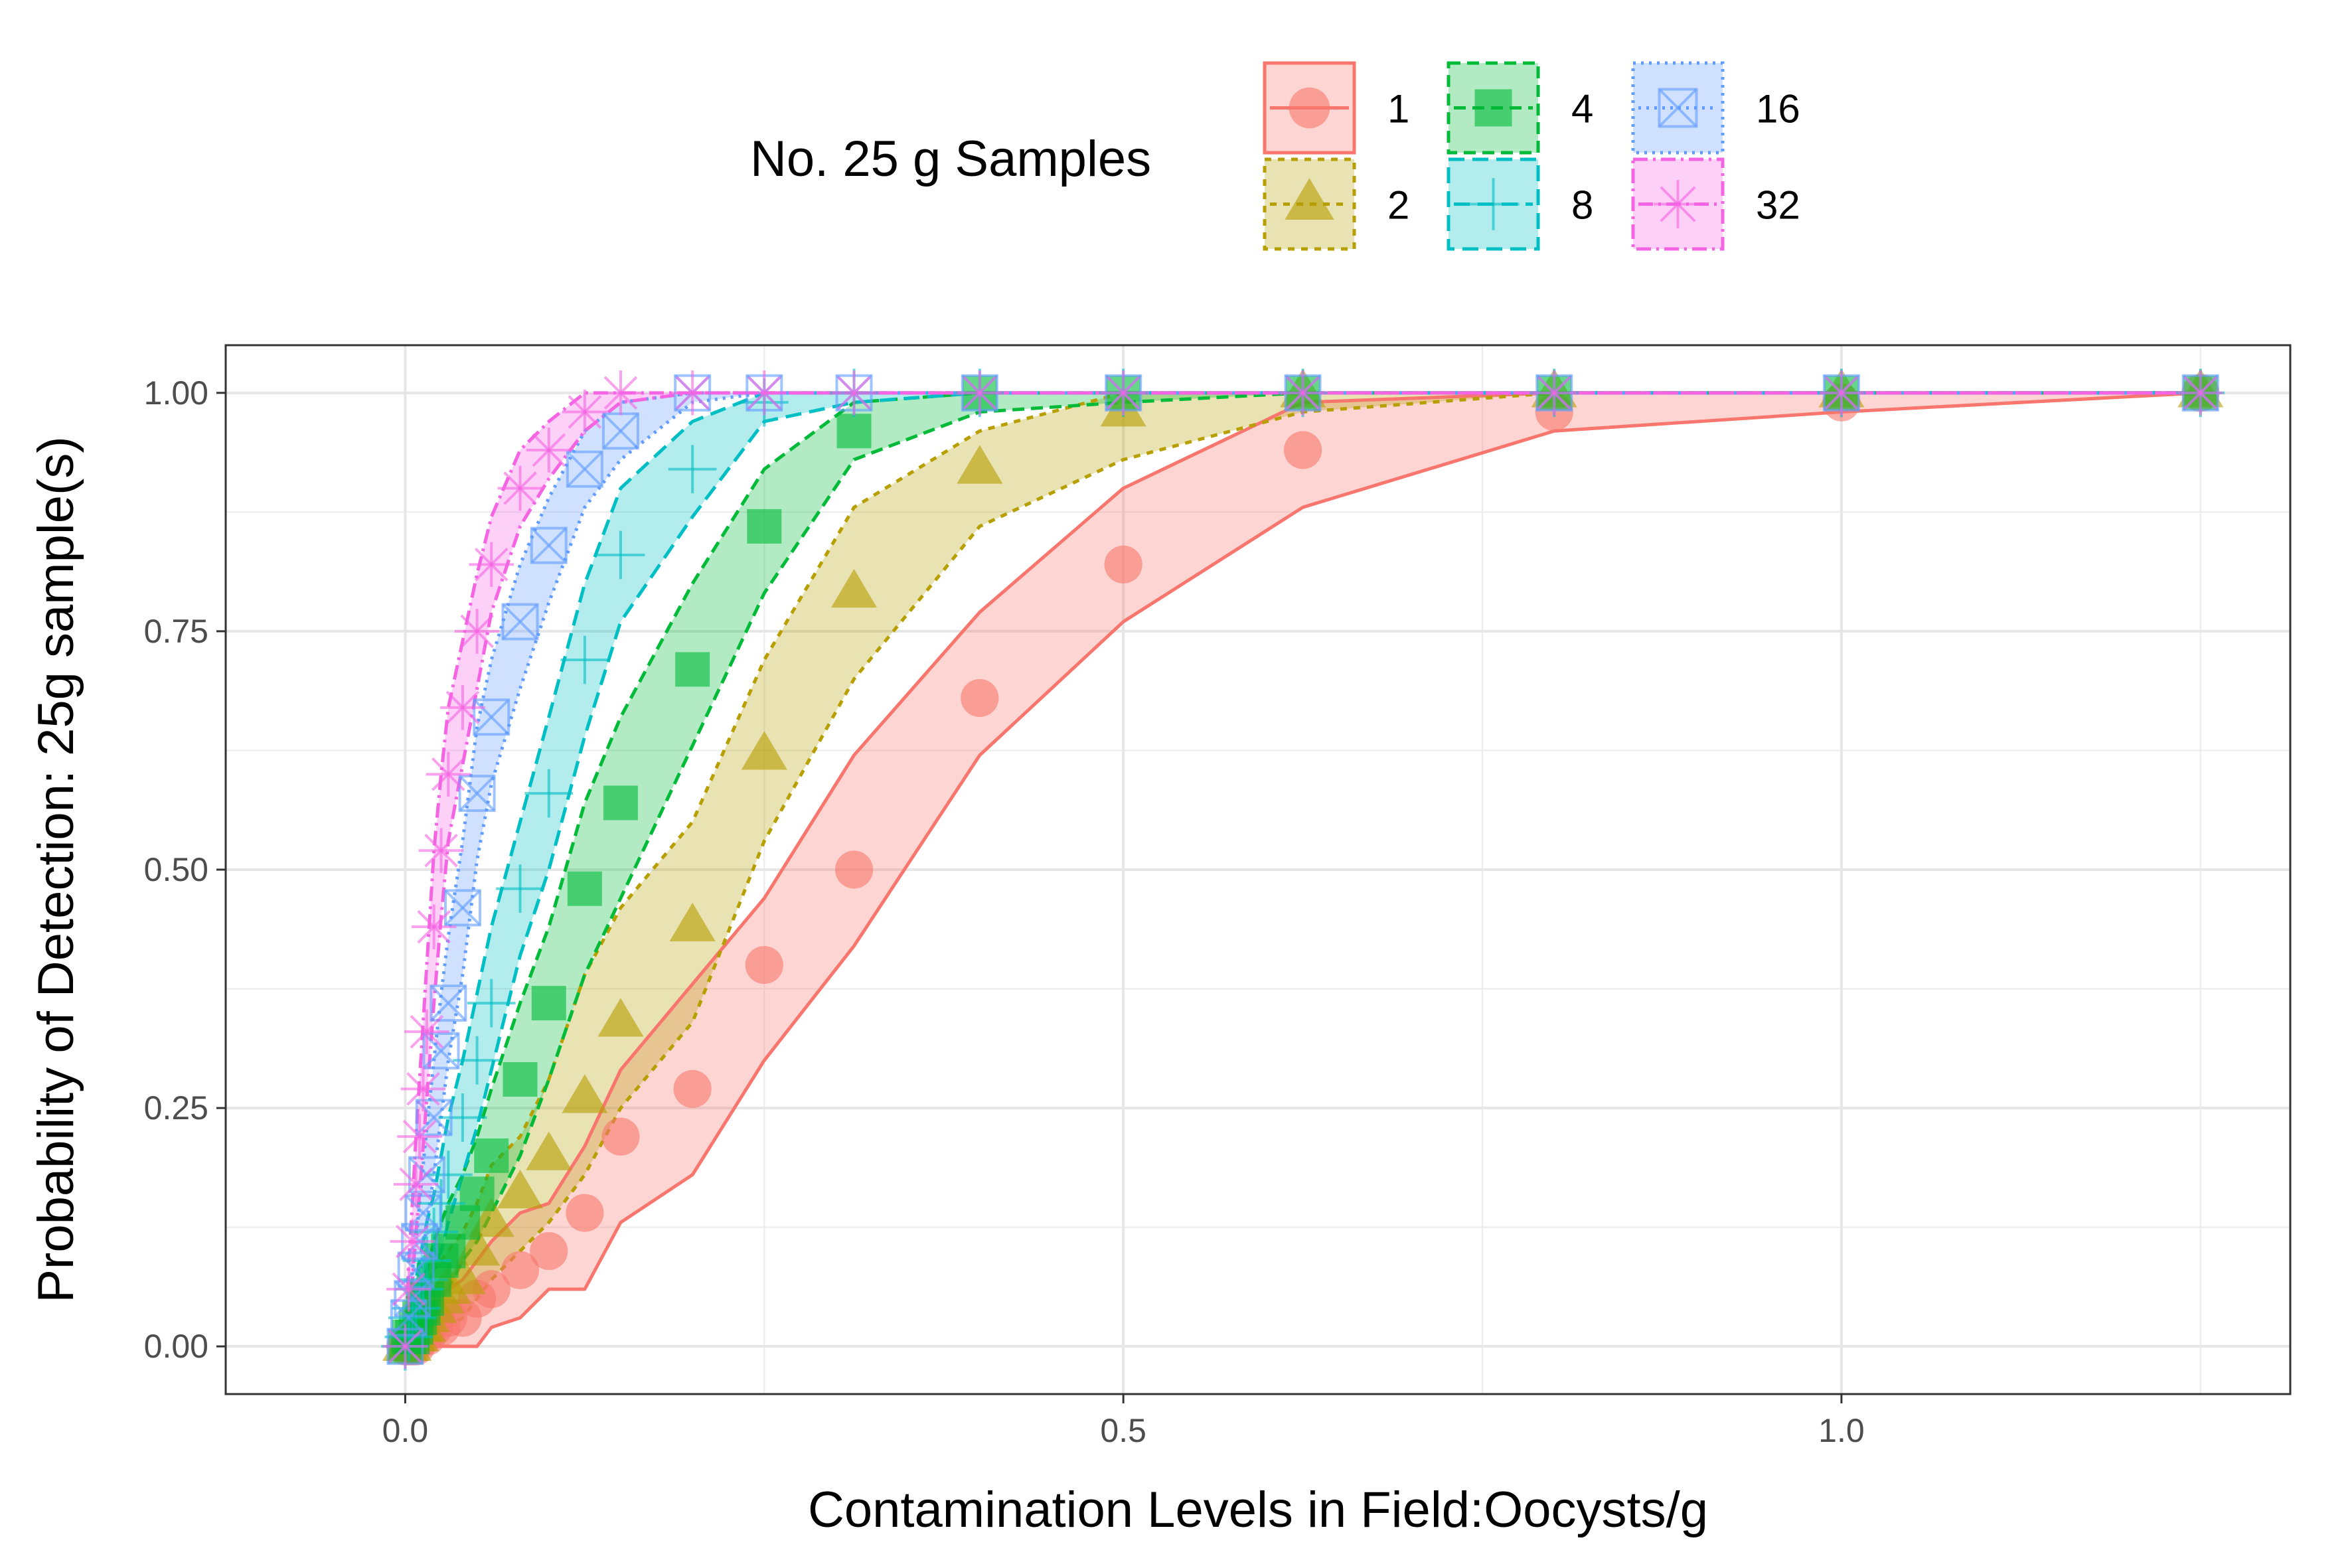 This screenshot has height=1568, width=2352. I want to click on legend-key-1: 1, so click(1336, 108).